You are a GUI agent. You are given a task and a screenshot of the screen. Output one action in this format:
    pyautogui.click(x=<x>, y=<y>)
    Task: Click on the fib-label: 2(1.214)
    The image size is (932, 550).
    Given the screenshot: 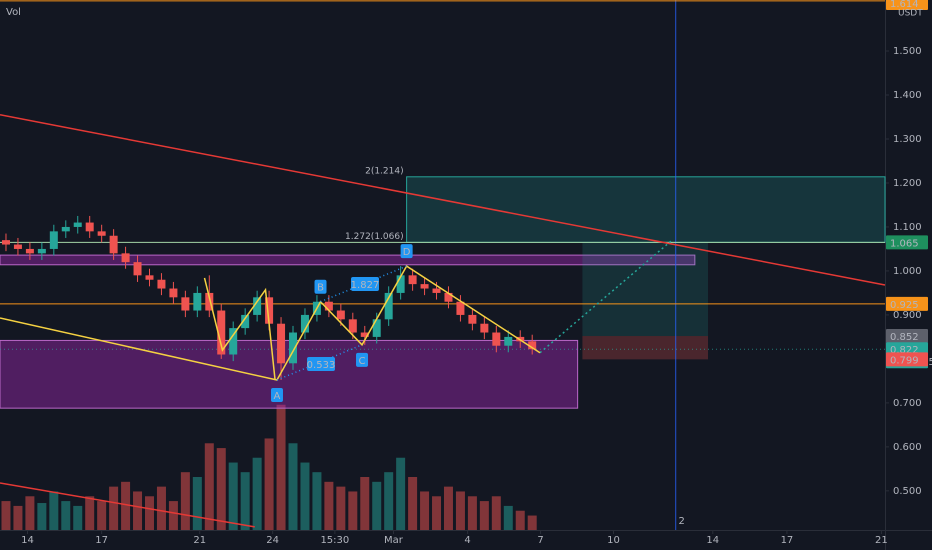 What is the action you would take?
    pyautogui.click(x=384, y=171)
    